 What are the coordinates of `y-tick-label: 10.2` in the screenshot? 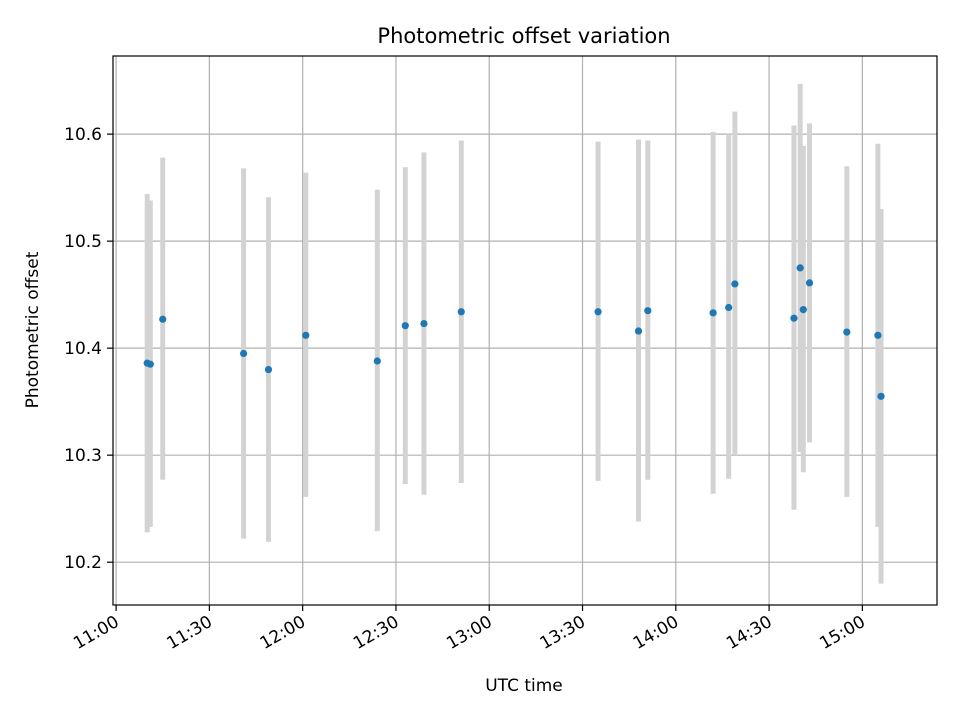 It's located at (83, 563).